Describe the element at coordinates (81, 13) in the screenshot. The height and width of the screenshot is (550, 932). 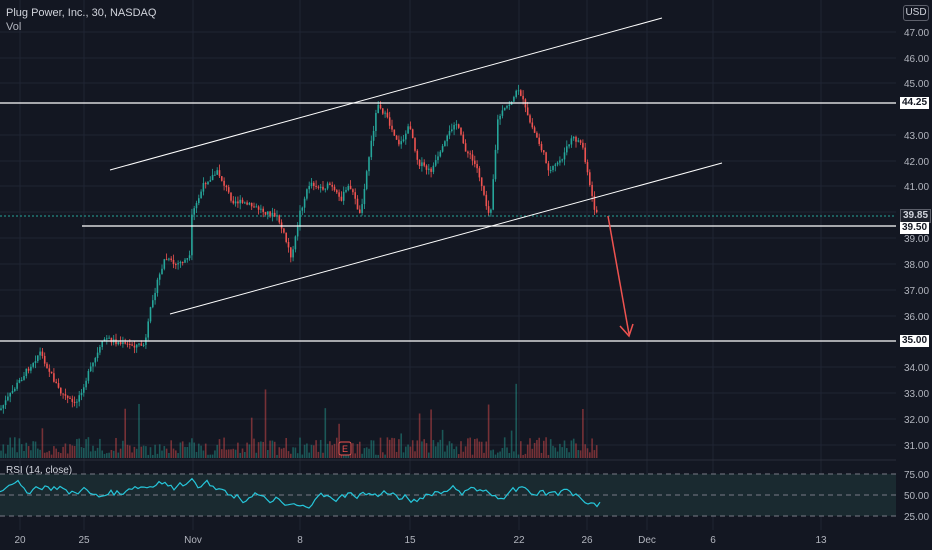
I see `symbol-title: Plug Power, Inc., 30, NASDAQ` at that location.